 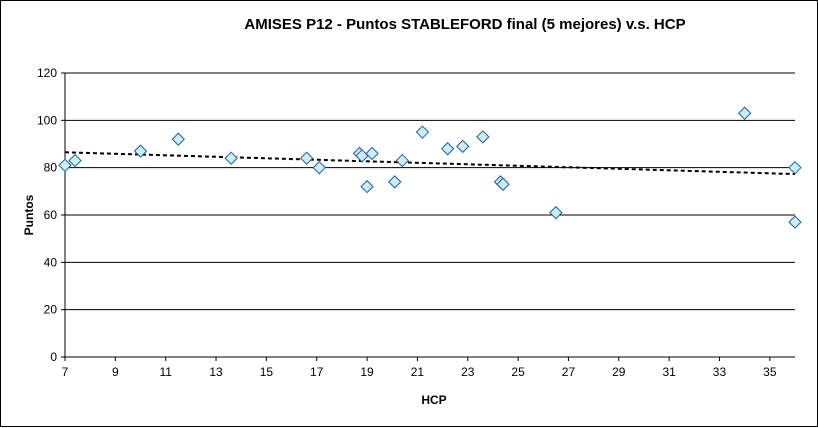 I want to click on x-tick-labels: 7 9 11 13 15 17 19 21 23 25 27 29 31 33 35, so click(x=419, y=372).